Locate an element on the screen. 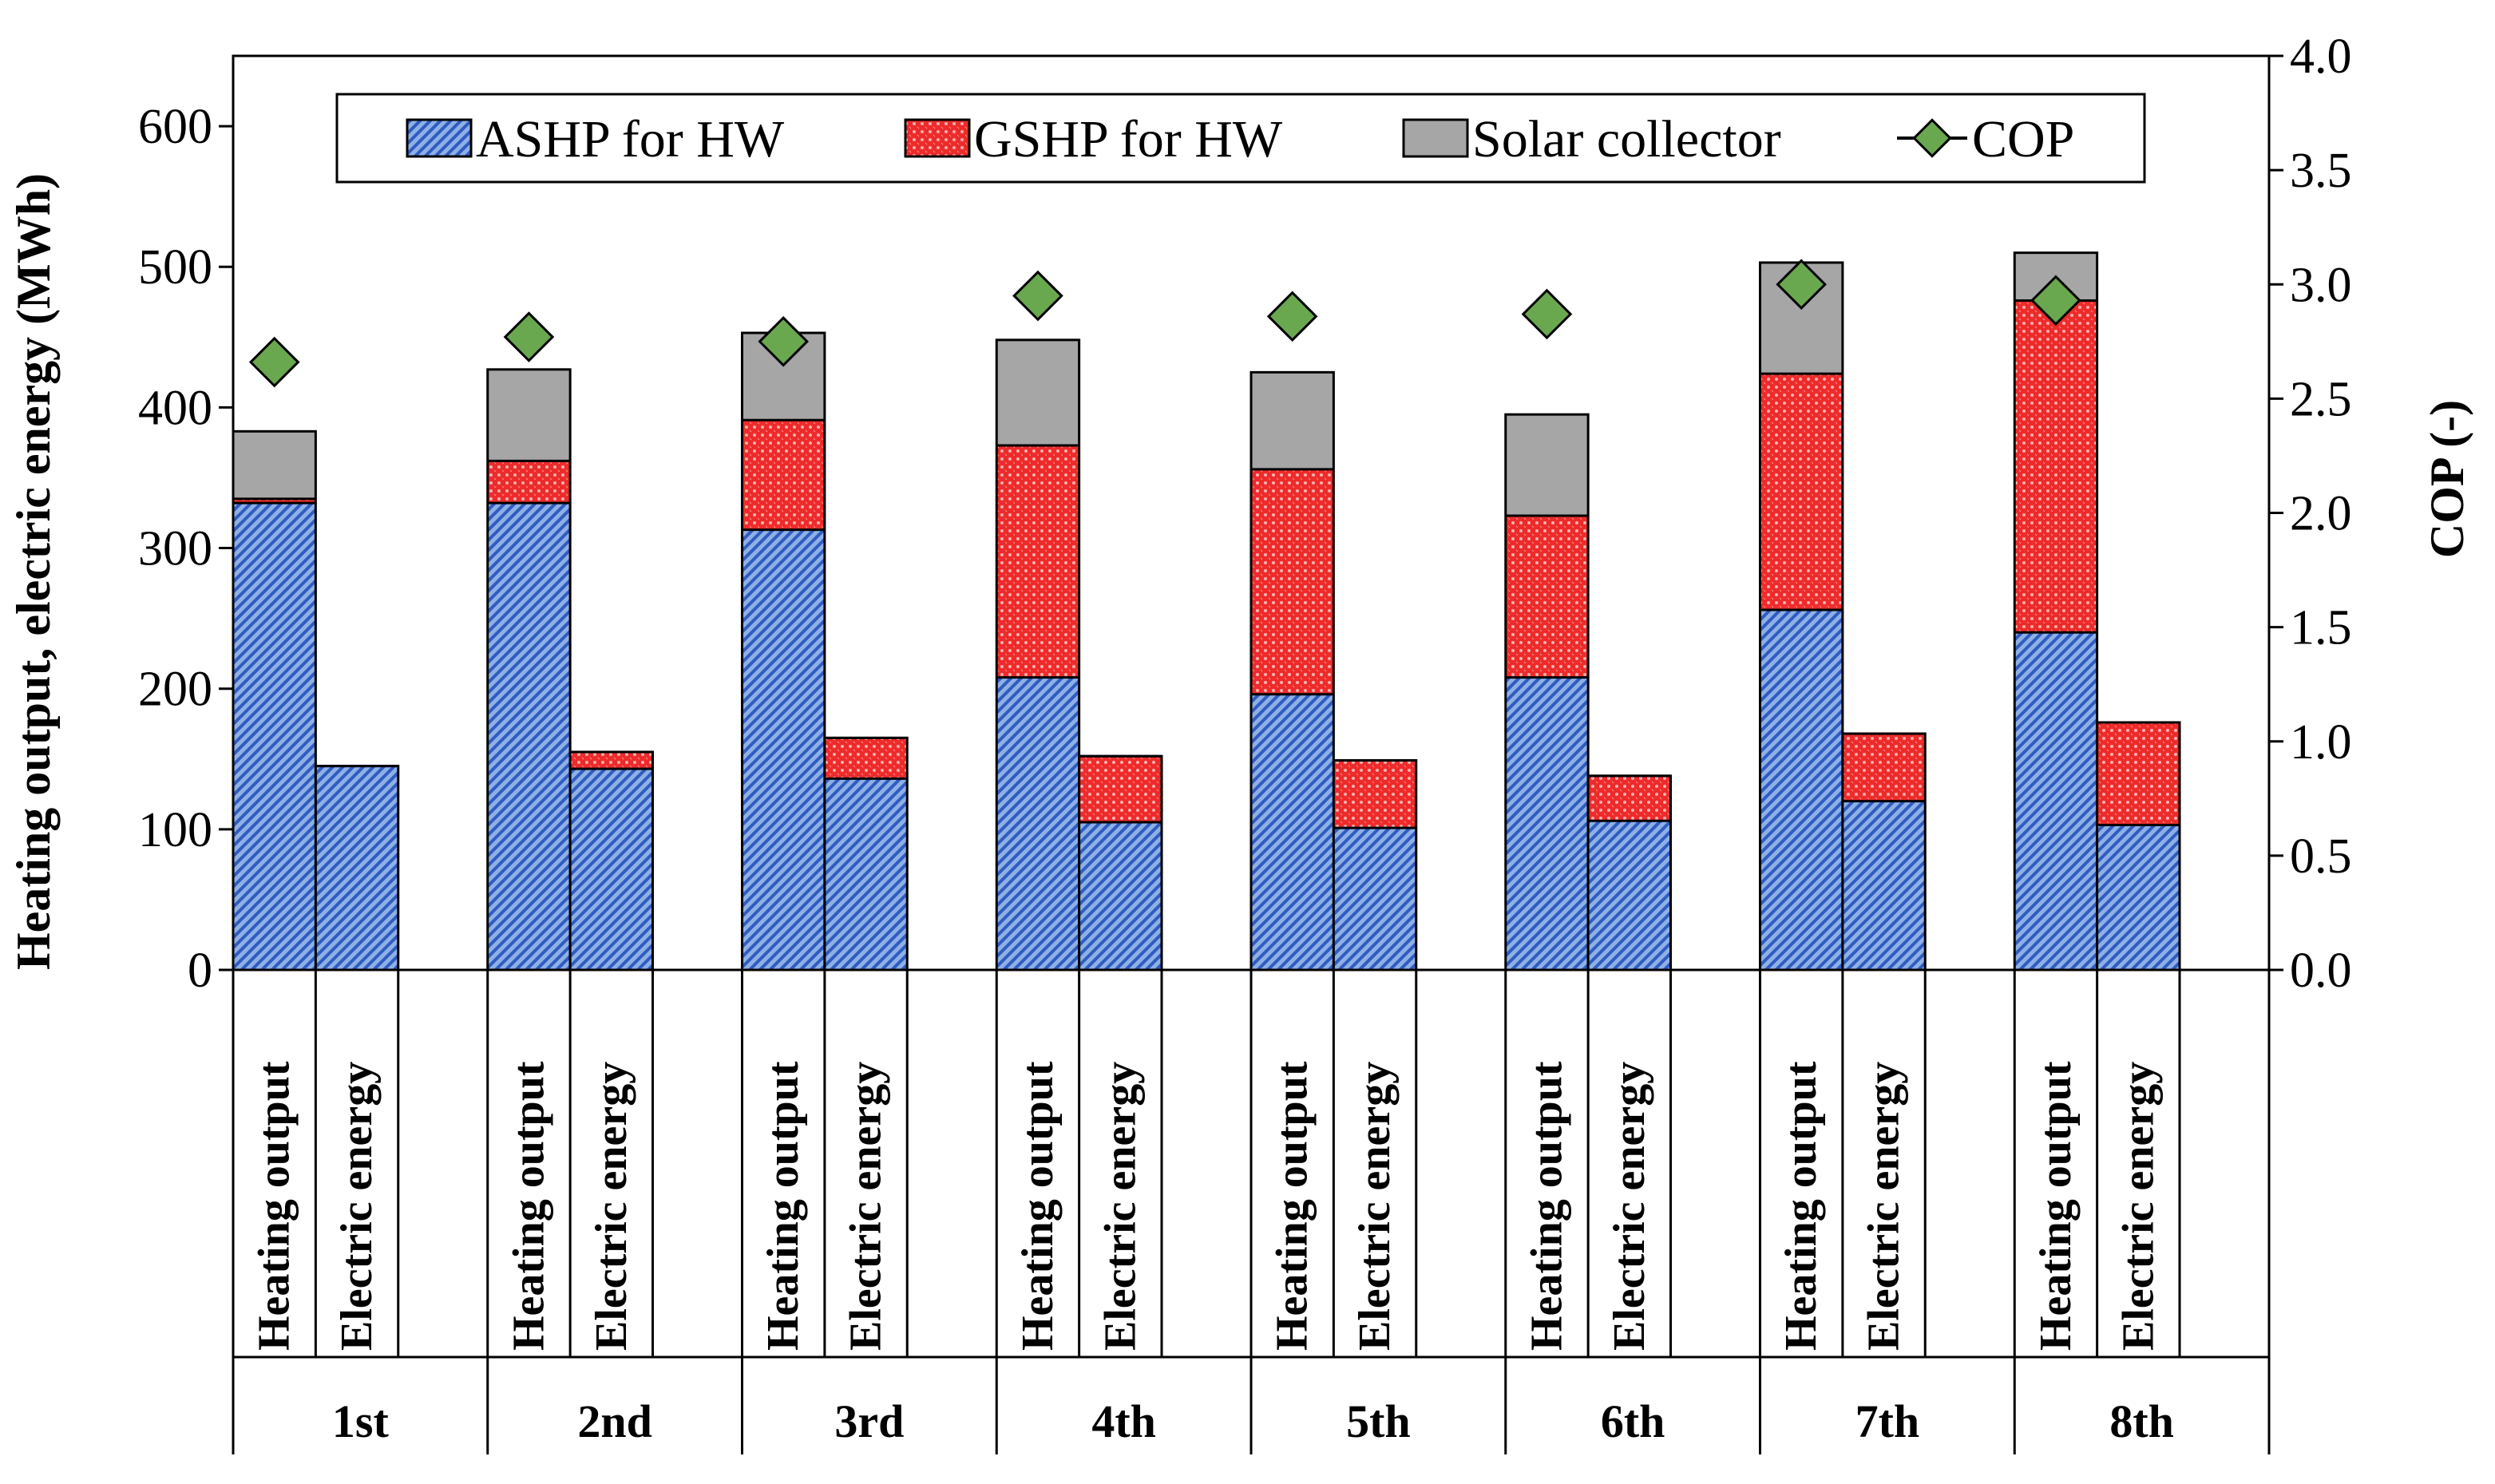 Image resolution: width=2495 pixels, height=1484 pixels. left-tick-label: 500 is located at coordinates (175, 267).